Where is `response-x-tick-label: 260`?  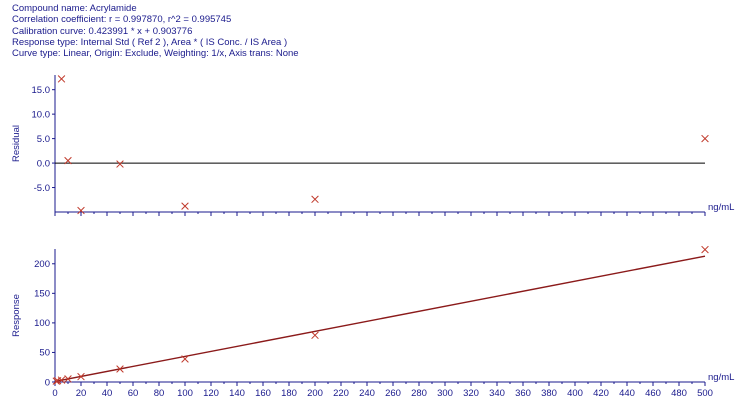 response-x-tick-label: 260 is located at coordinates (393, 393).